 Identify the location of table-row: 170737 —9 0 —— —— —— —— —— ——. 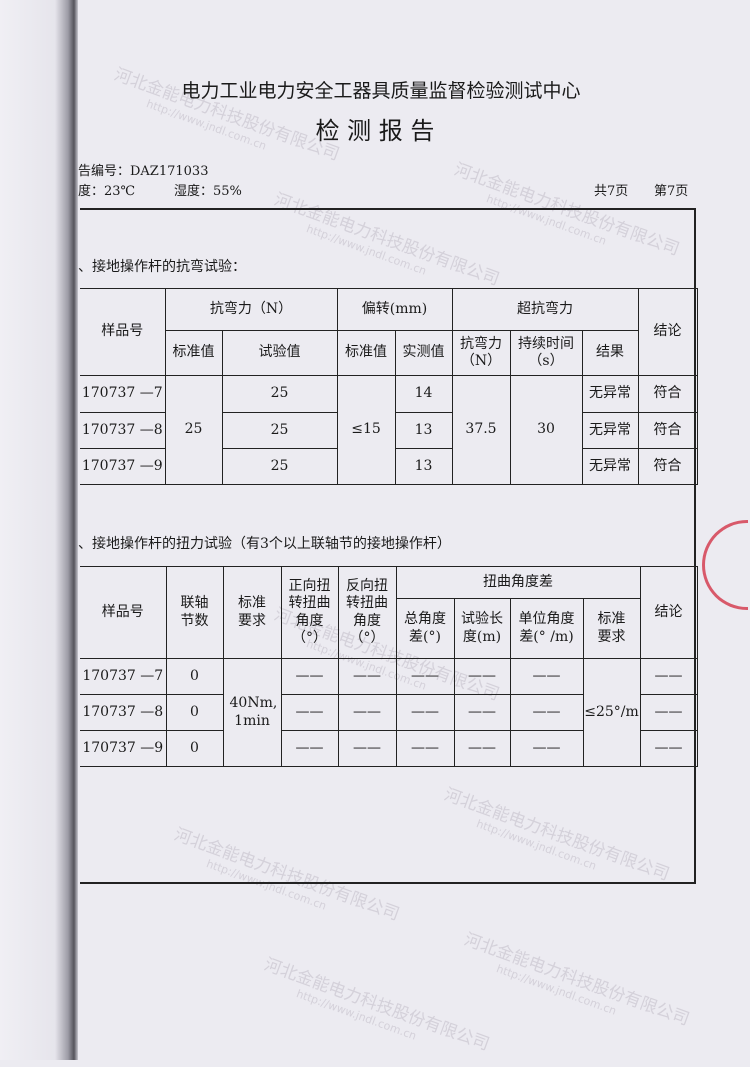
(389, 748).